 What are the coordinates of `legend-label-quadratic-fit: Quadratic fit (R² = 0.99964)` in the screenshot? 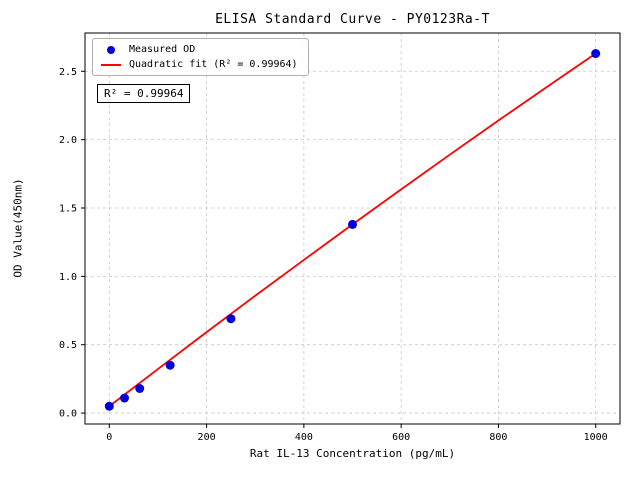 It's located at (213, 64).